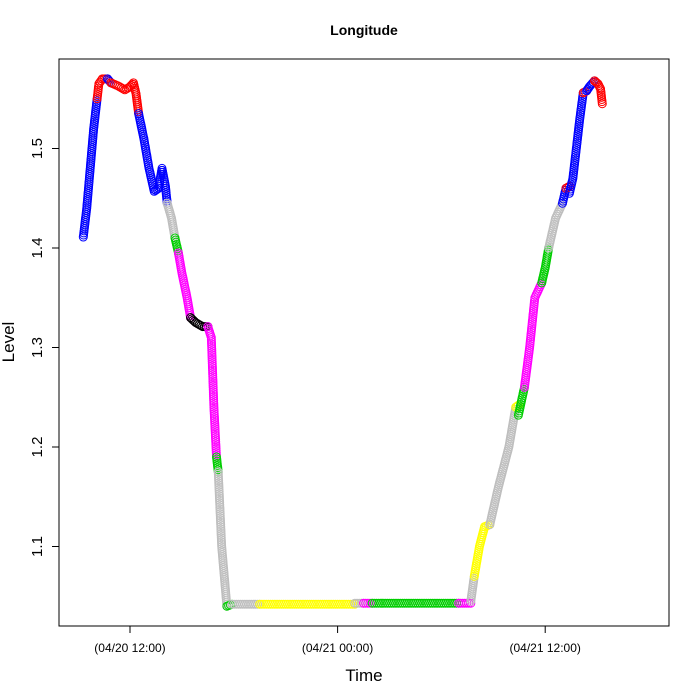 This screenshot has width=700, height=700. I want to click on y-tick-label: 1.1, so click(37, 546).